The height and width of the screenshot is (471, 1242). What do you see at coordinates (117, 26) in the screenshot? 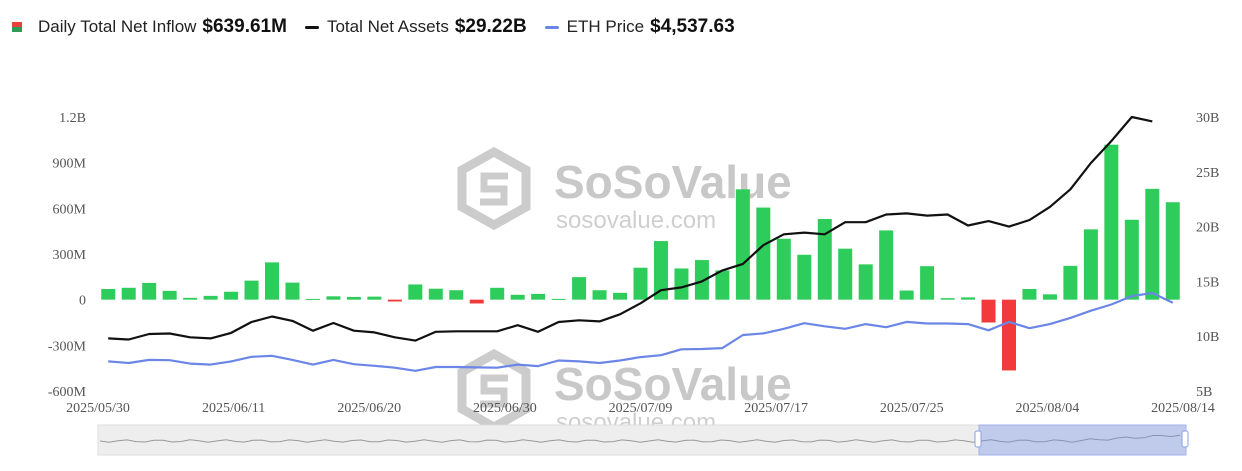
I see `legend-inflow-name: Daily Total Net Inflow` at bounding box center [117, 26].